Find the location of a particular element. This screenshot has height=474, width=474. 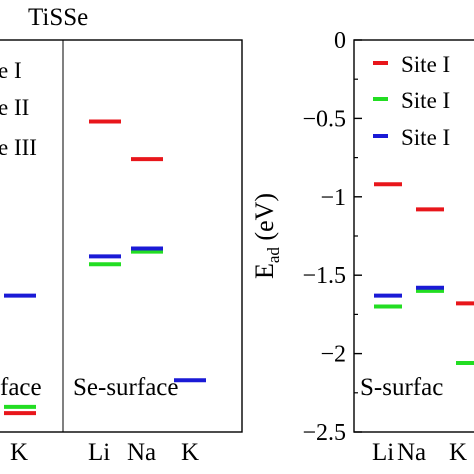

right-ytick-label: −0.5 is located at coordinates (324, 119).